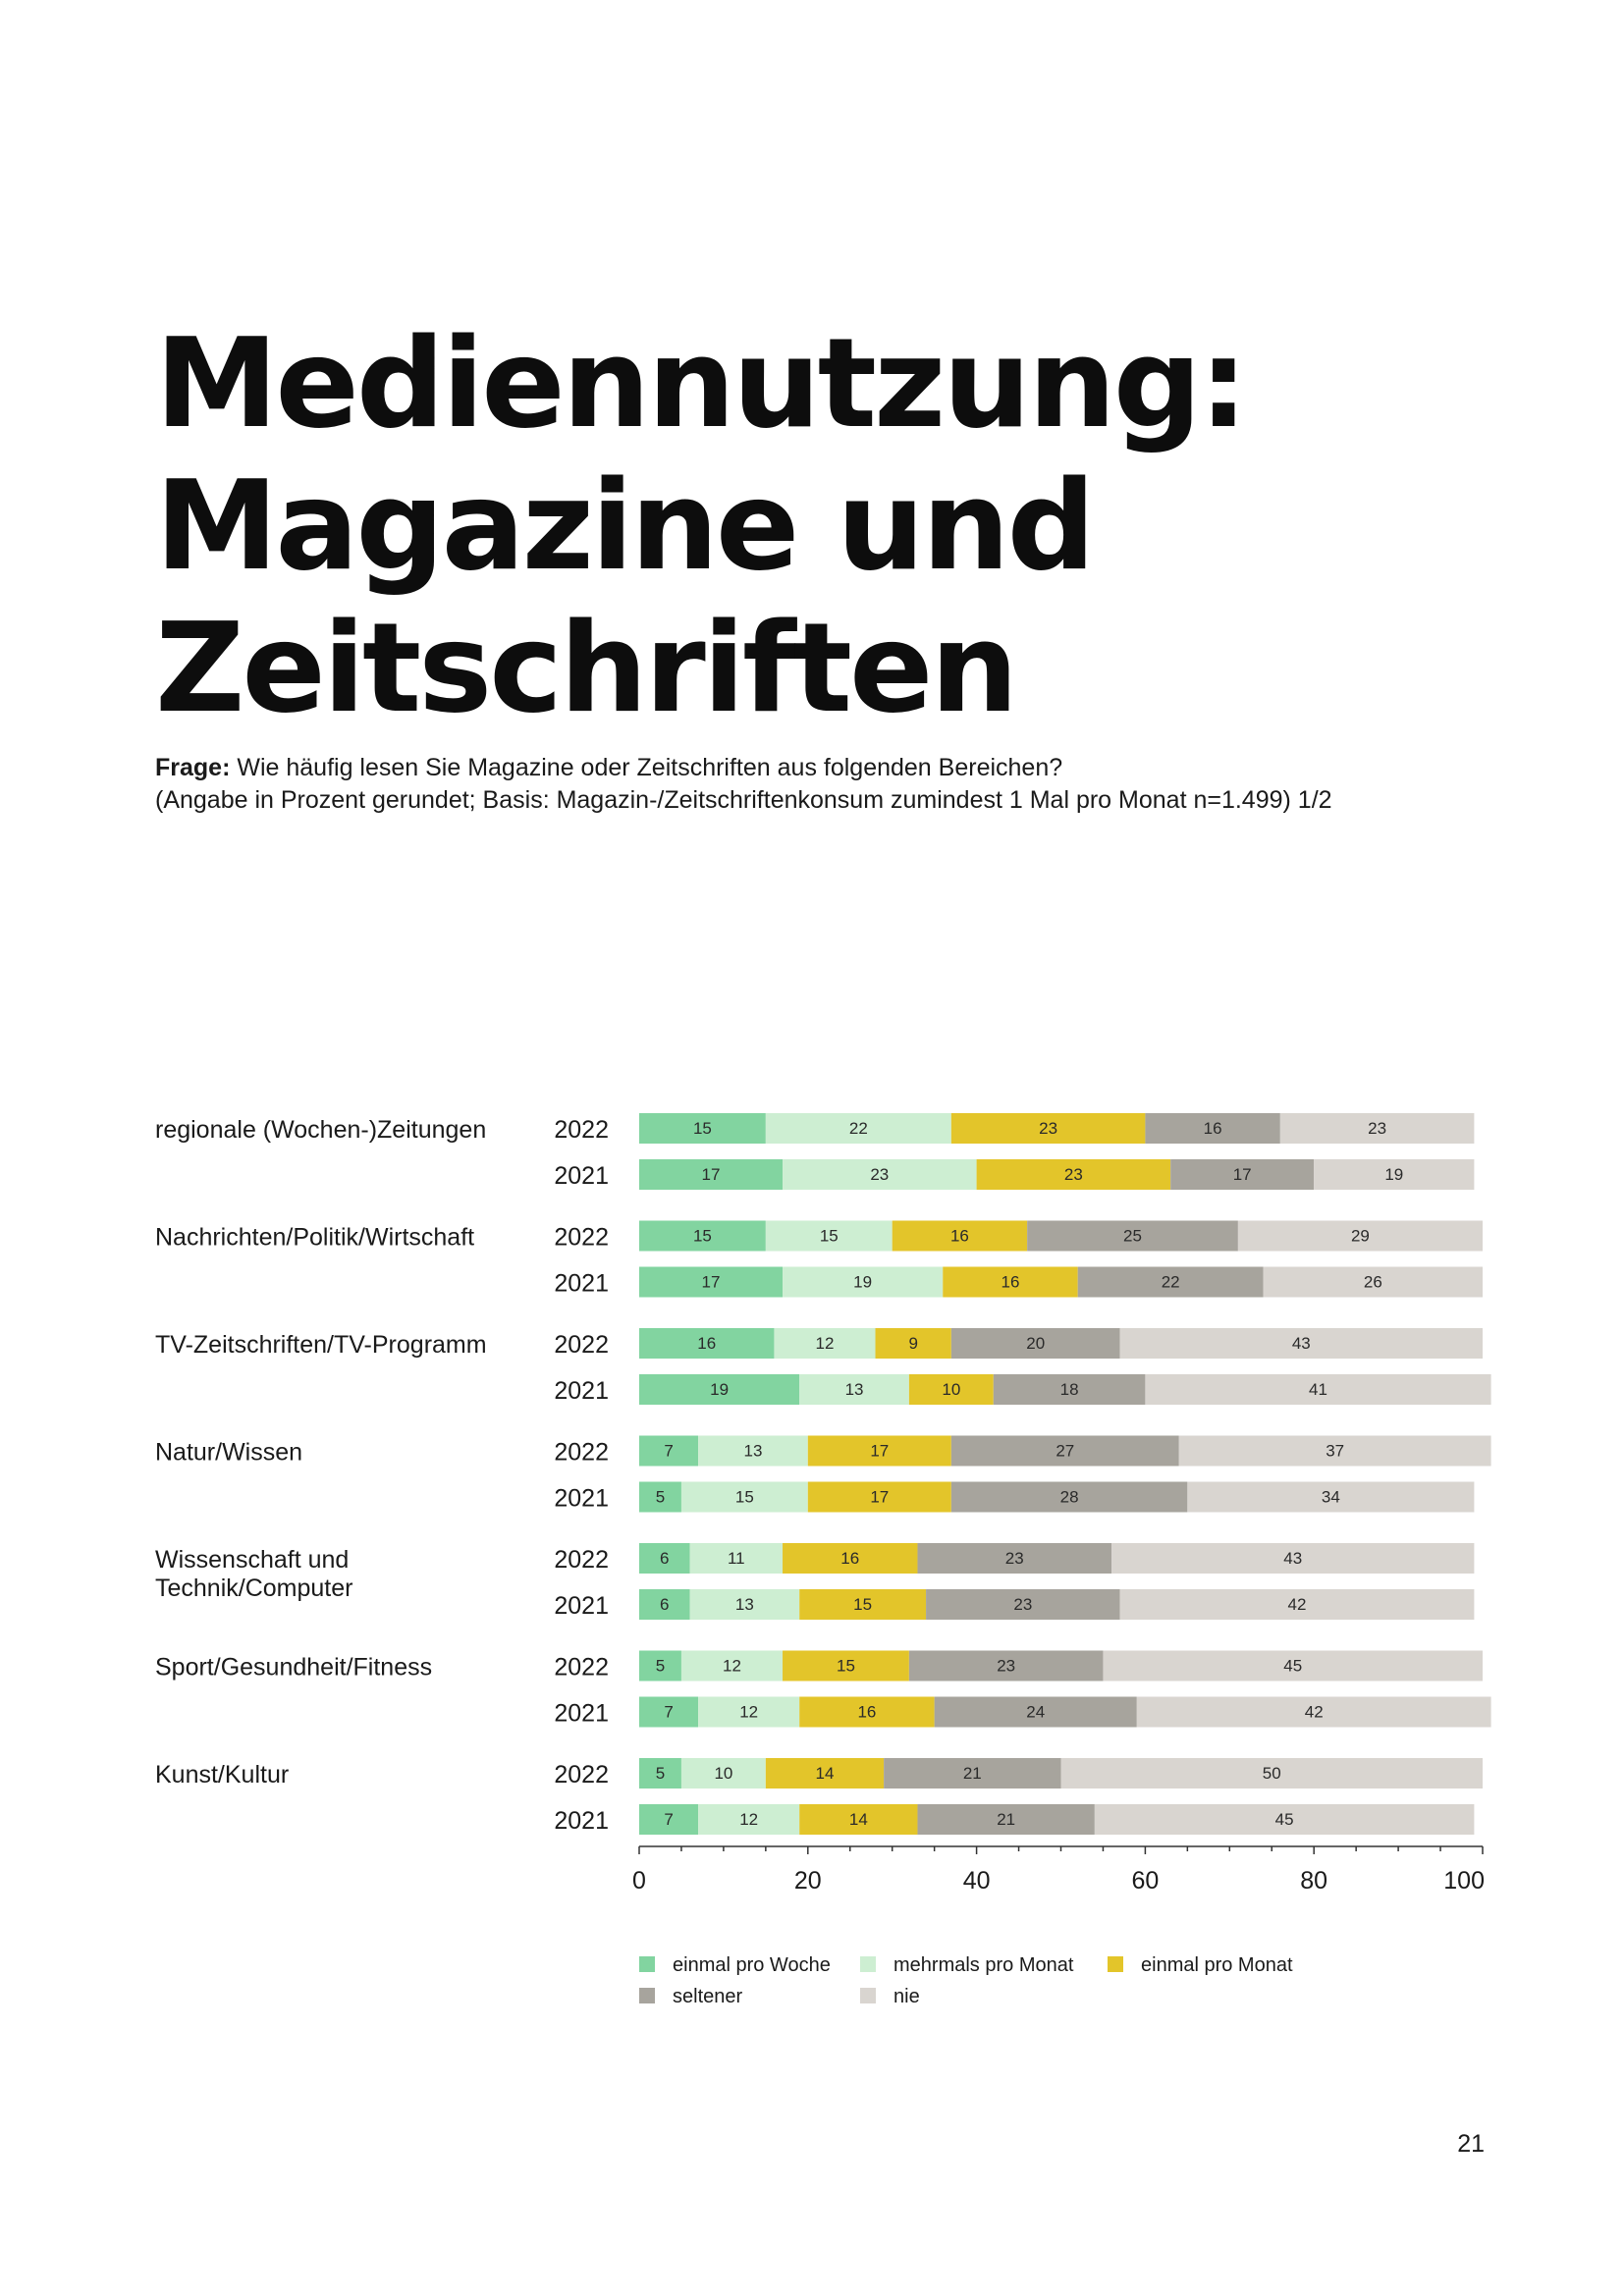  Describe the element at coordinates (1069, 1497) in the screenshot. I see `data-label: 28` at that location.